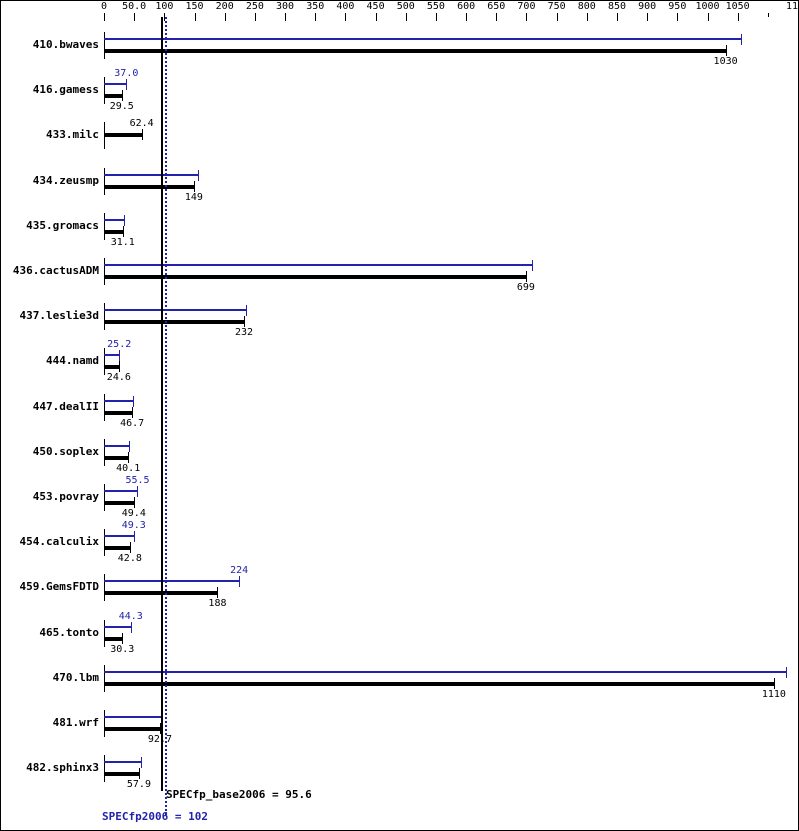  Describe the element at coordinates (405, 6) in the screenshot. I see `x-axis-tick-label: 500` at that location.